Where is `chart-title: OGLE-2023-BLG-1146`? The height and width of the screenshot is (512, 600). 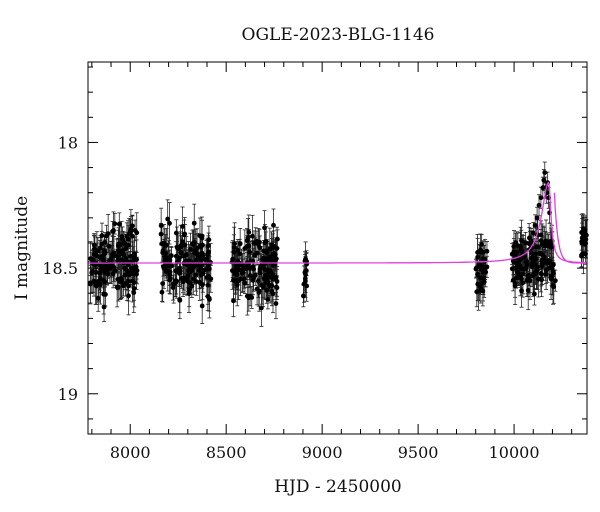 chart-title: OGLE-2023-BLG-1146 is located at coordinates (338, 35).